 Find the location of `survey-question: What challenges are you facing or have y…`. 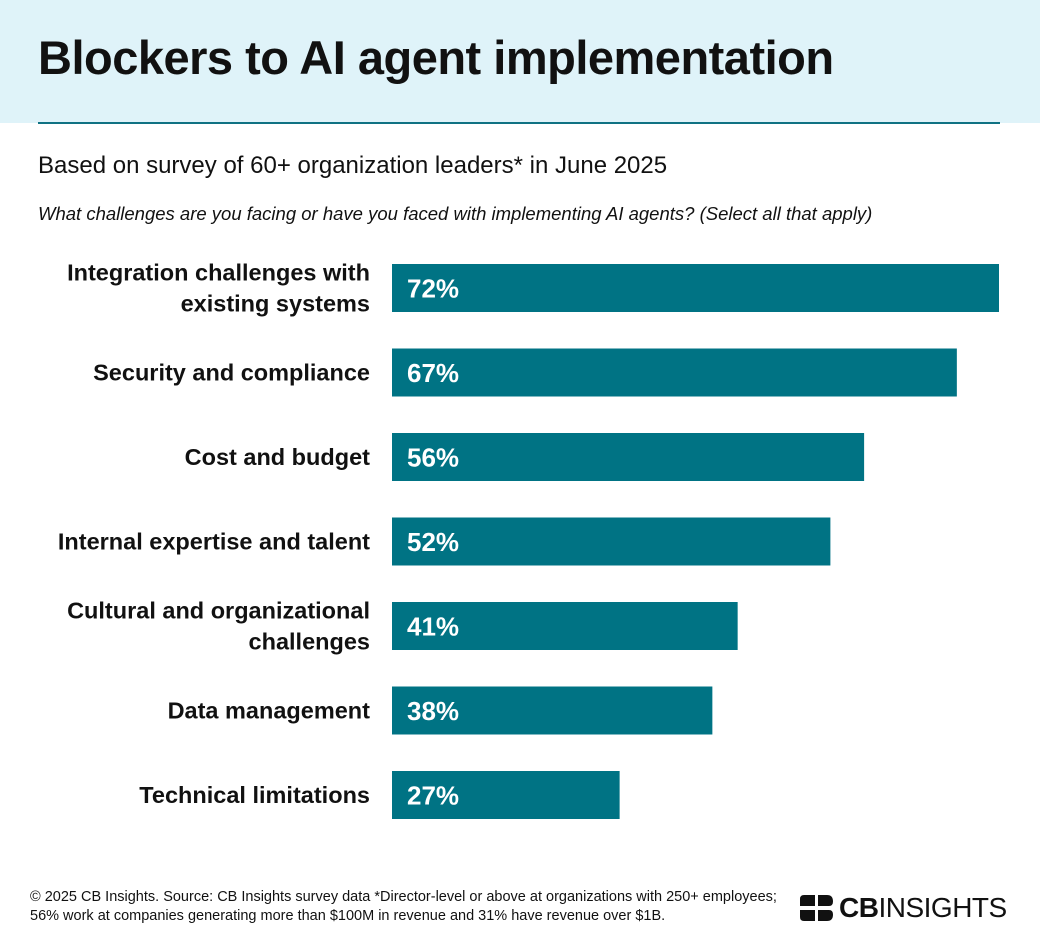

survey-question: What challenges are you facing or have y… is located at coordinates (455, 213).